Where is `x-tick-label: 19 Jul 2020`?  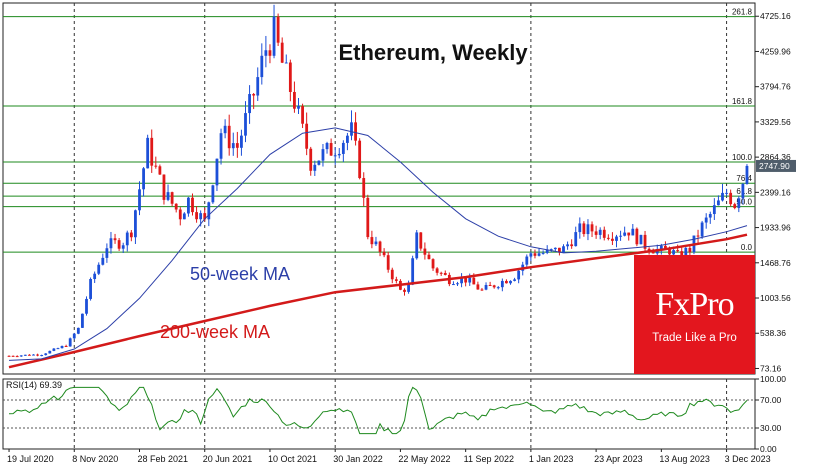
x-tick-label: 19 Jul 2020 is located at coordinates (30, 459).